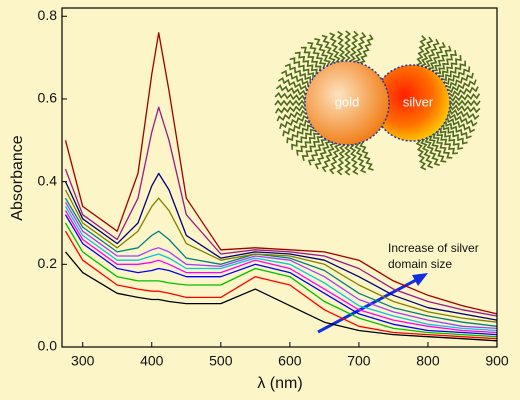 The image size is (520, 400). Describe the element at coordinates (48, 98) in the screenshot. I see `y-tick-label: 0.6` at that location.